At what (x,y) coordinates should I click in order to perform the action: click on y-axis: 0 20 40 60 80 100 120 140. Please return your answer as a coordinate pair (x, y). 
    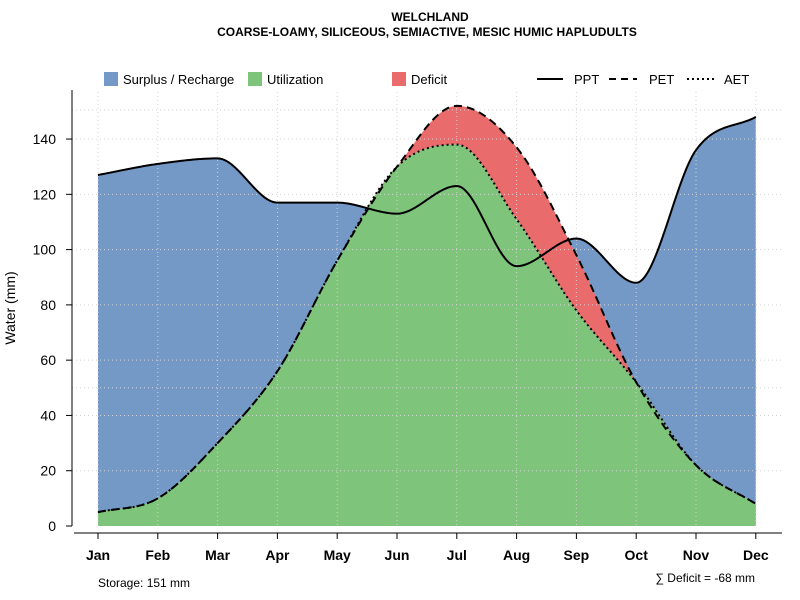
    Looking at the image, I should click on (53, 312).